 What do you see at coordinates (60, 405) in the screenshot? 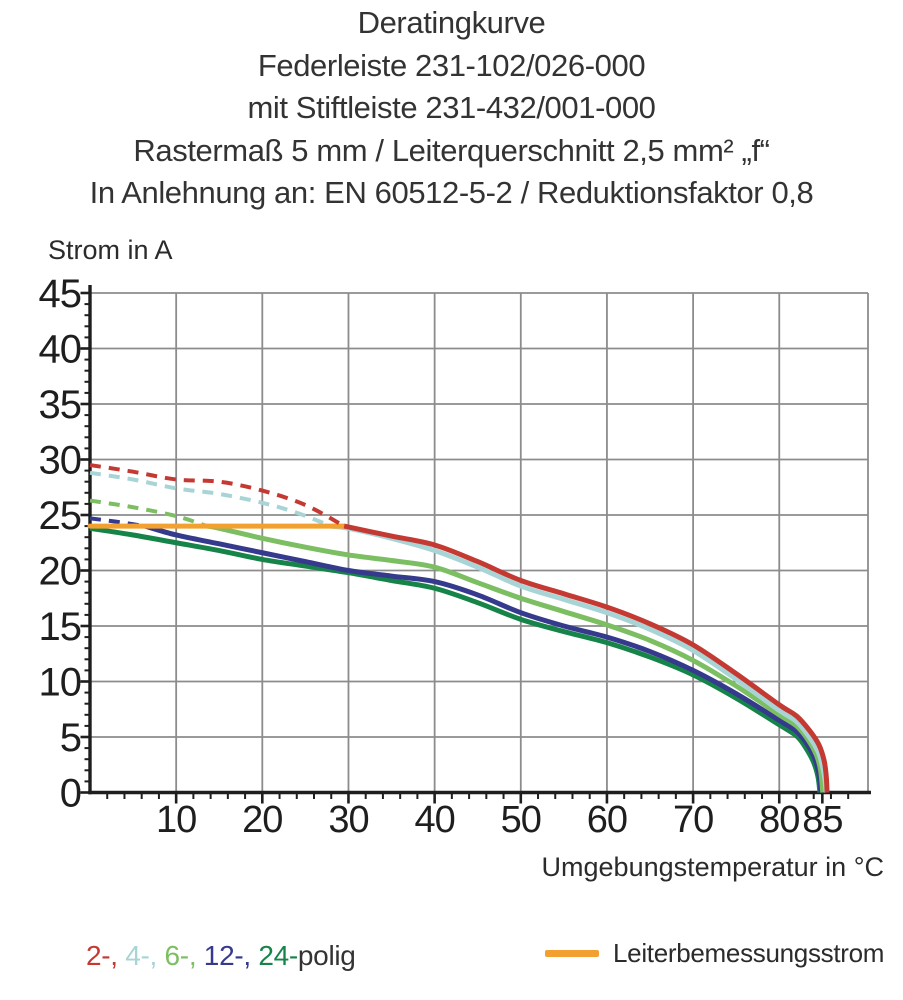
I see `svg-text: 35` at bounding box center [60, 405].